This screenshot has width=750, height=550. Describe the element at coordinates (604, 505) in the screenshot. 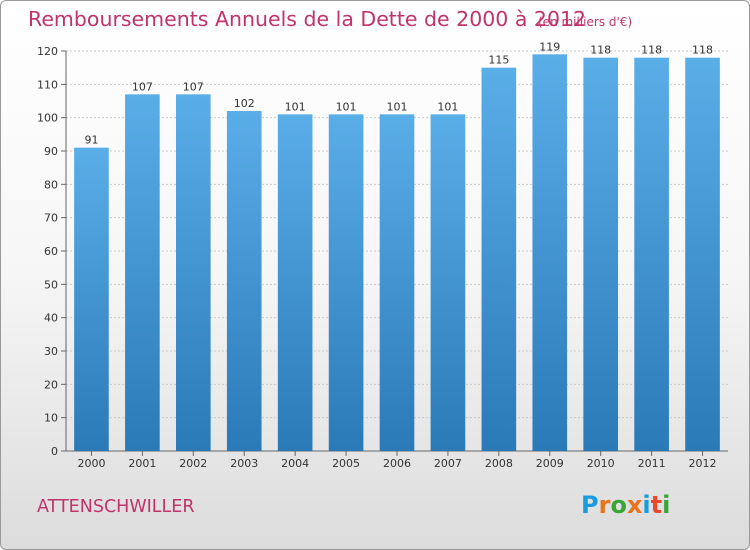

I see `logo-letter: r` at that location.